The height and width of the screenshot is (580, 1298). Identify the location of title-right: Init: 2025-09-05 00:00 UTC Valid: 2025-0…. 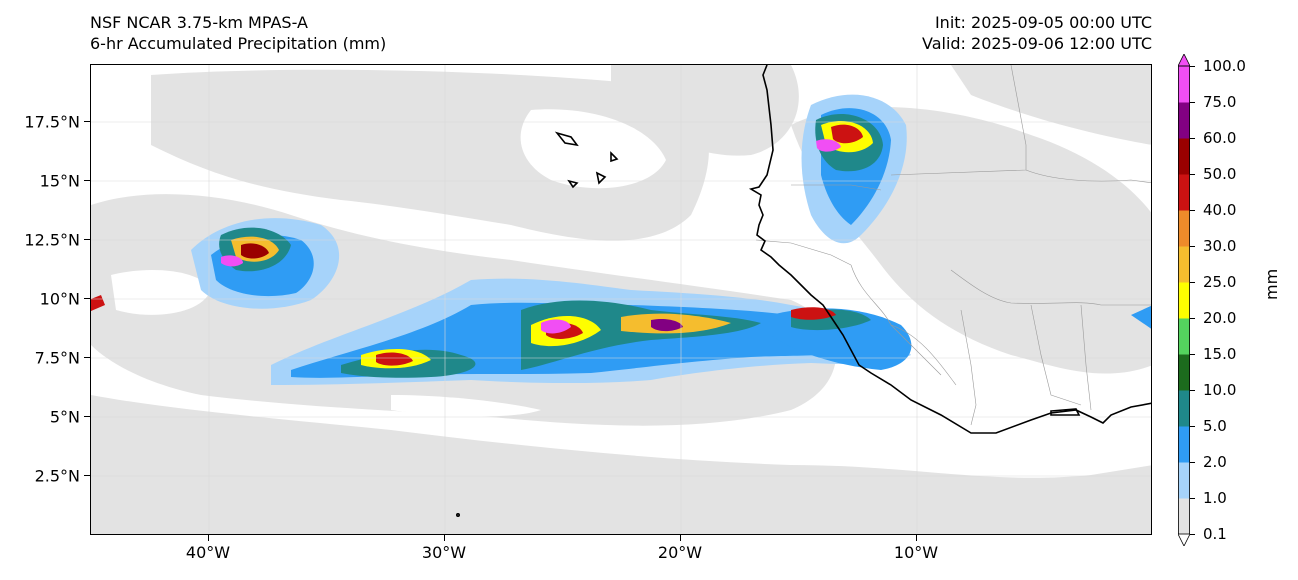
(1037, 33).